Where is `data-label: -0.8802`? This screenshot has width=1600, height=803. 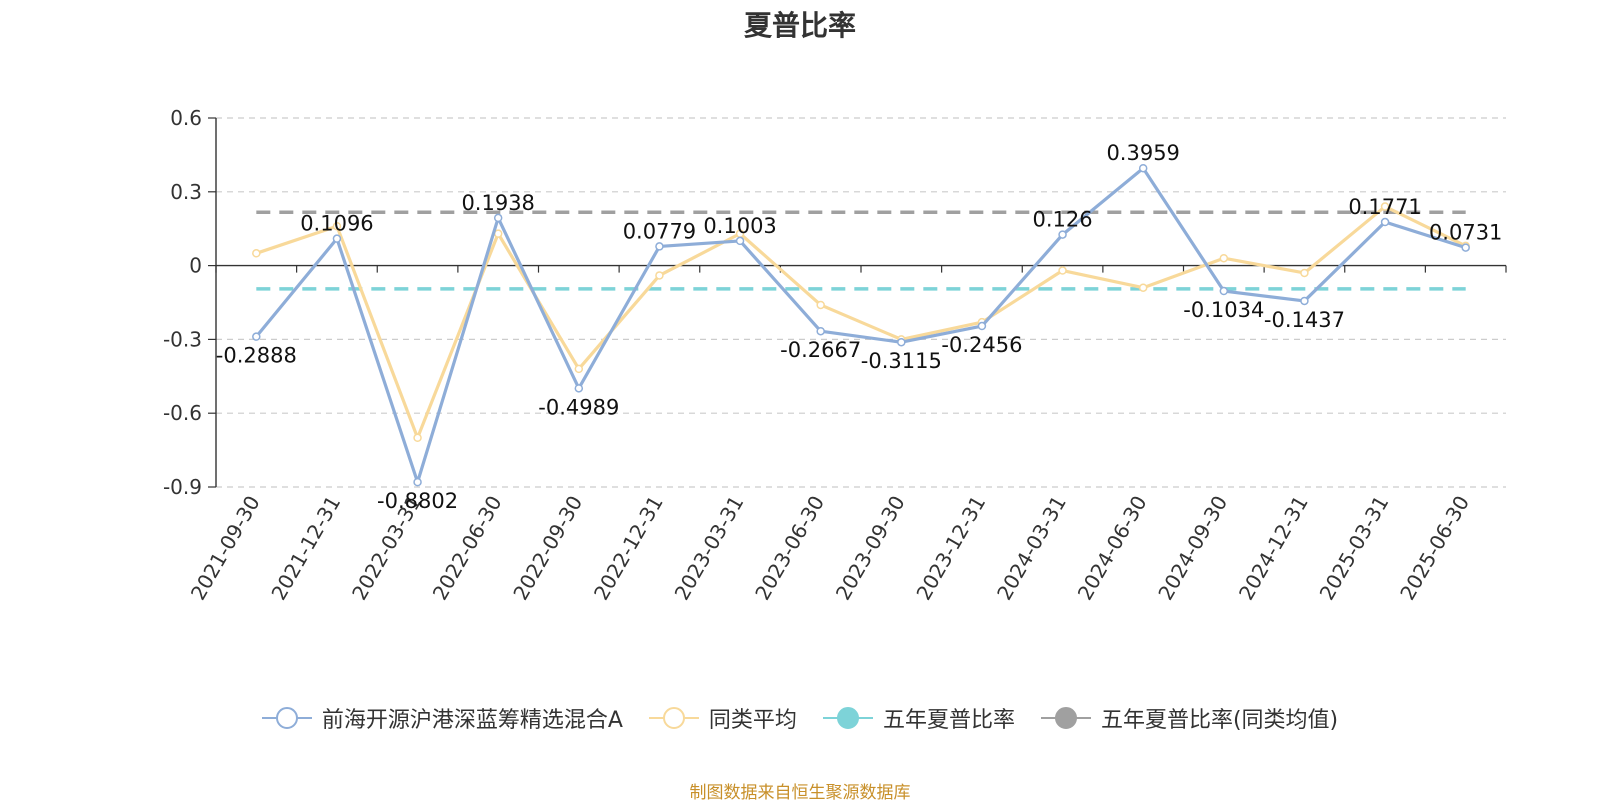
data-label: -0.8802 is located at coordinates (417, 501).